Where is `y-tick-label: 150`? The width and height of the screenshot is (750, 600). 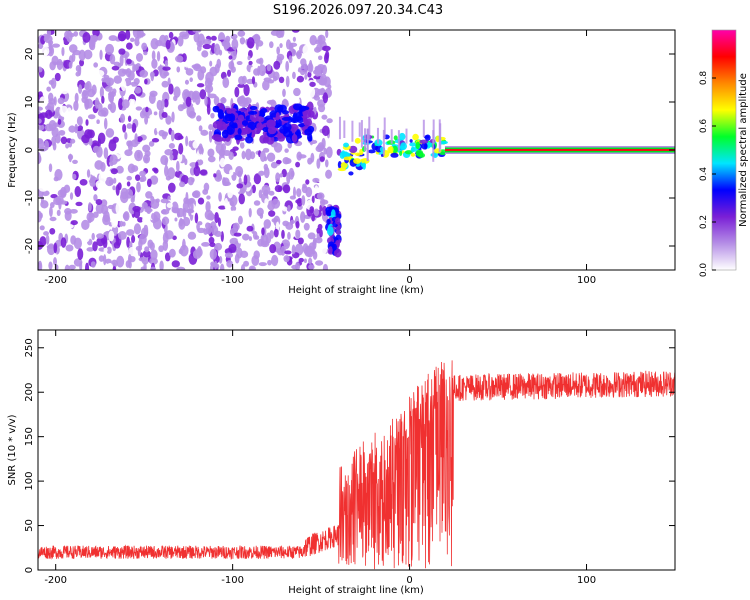 y-tick-label: 150 is located at coordinates (29, 436).